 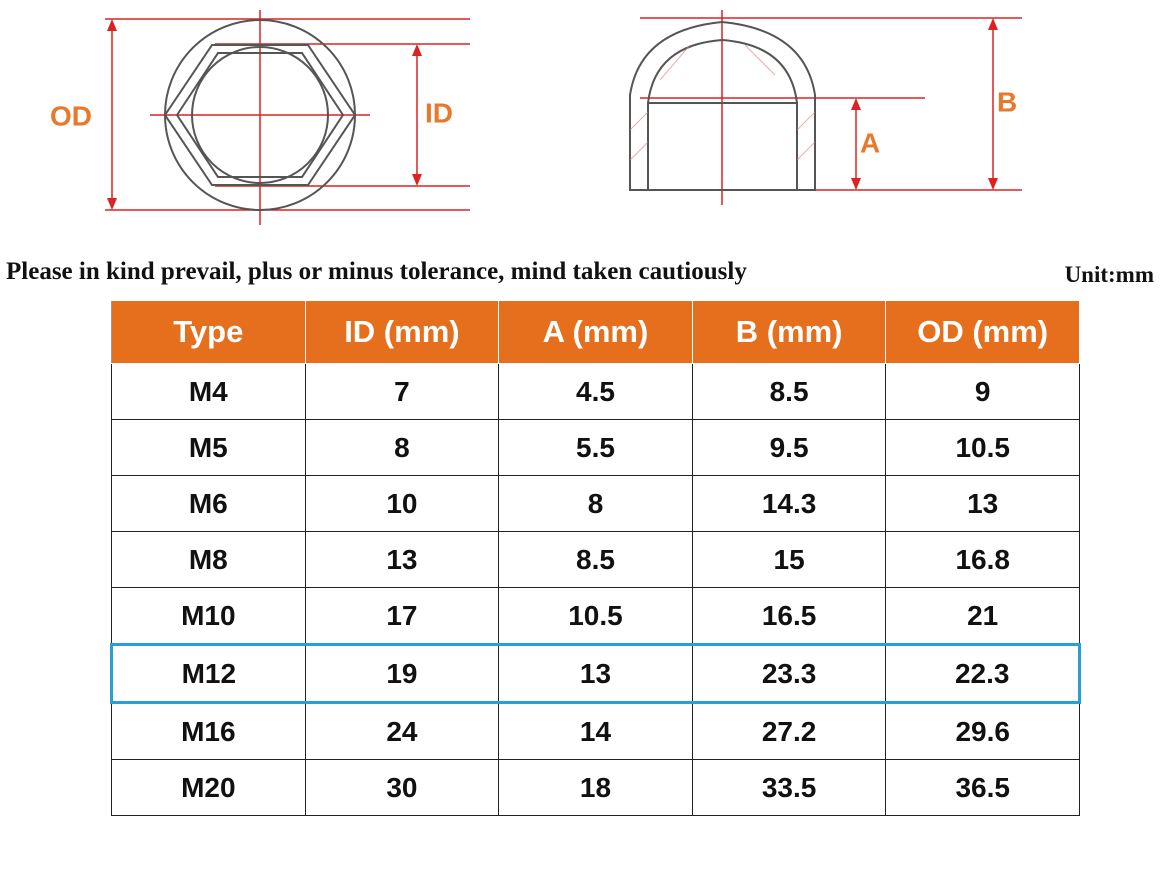 What do you see at coordinates (402, 787) in the screenshot?
I see `table-cell: 30` at bounding box center [402, 787].